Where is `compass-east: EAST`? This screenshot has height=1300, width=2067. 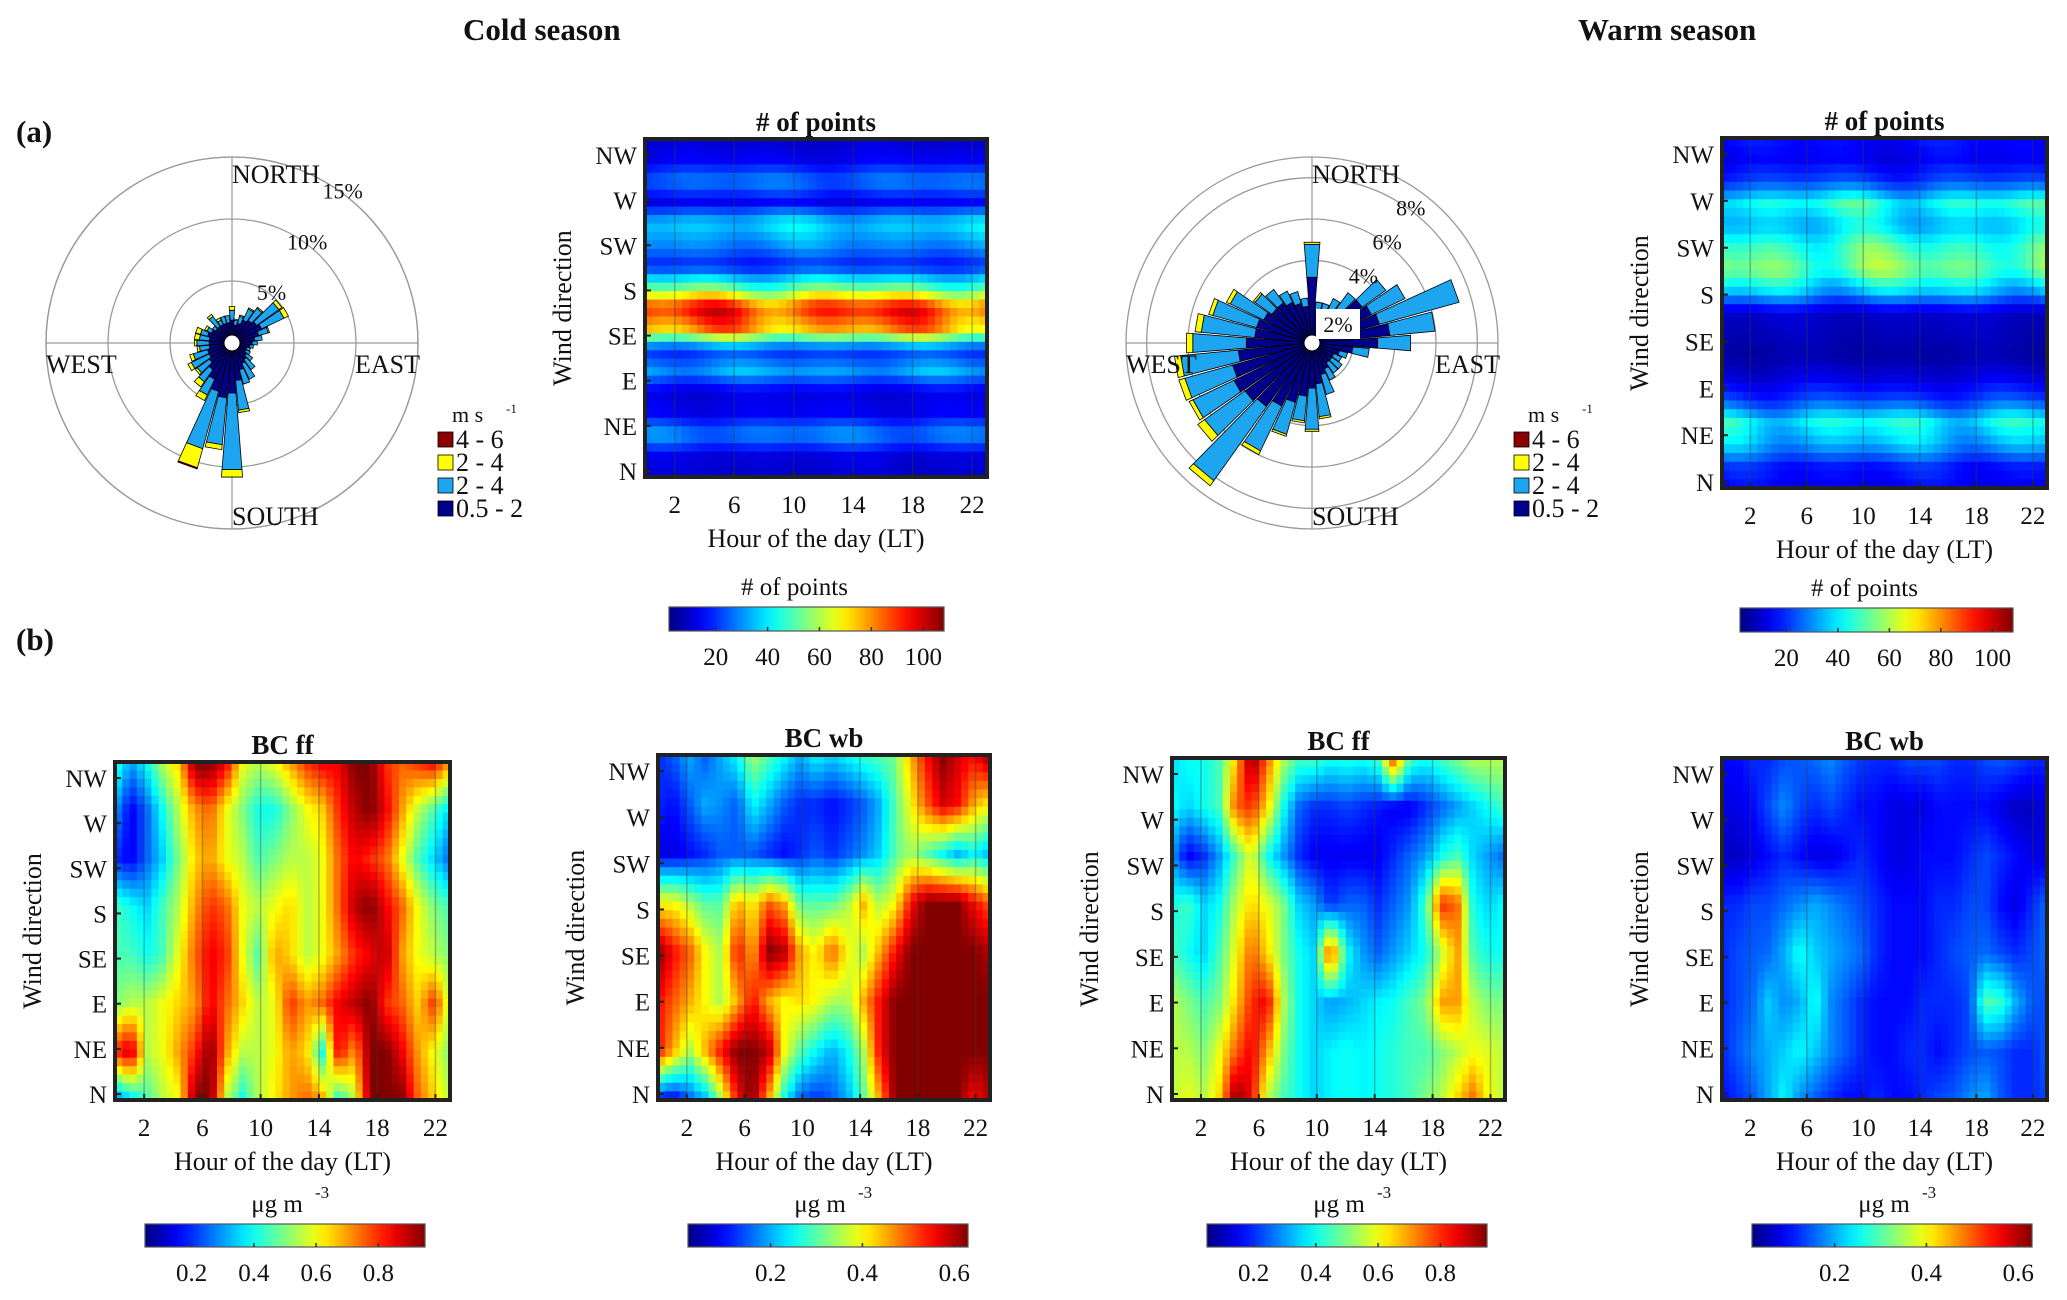 compass-east: EAST is located at coordinates (387, 364).